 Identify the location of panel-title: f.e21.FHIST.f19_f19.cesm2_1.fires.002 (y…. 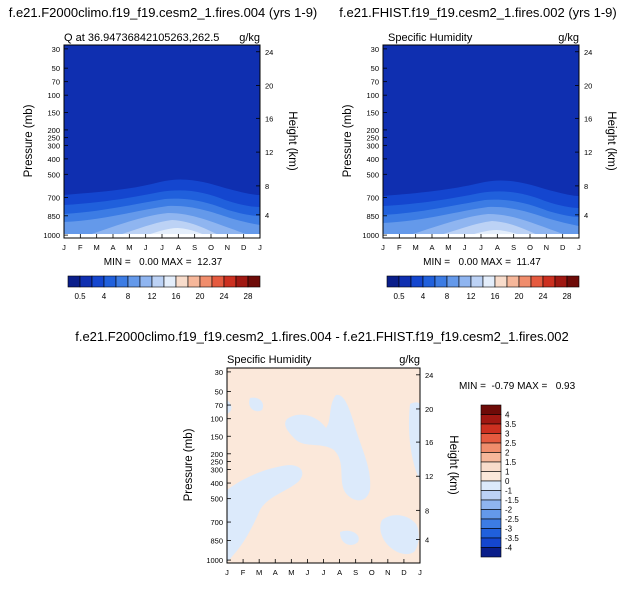
(477, 12).